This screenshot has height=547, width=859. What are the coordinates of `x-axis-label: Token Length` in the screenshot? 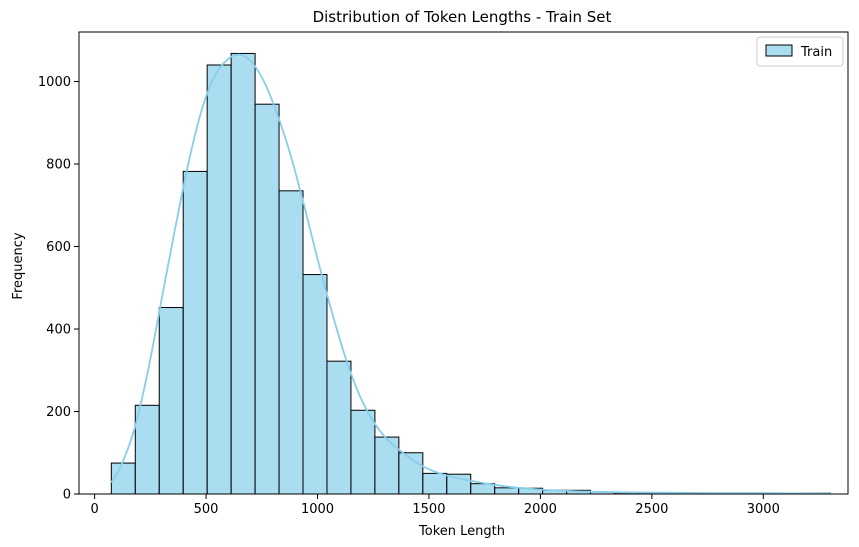 It's located at (461, 531).